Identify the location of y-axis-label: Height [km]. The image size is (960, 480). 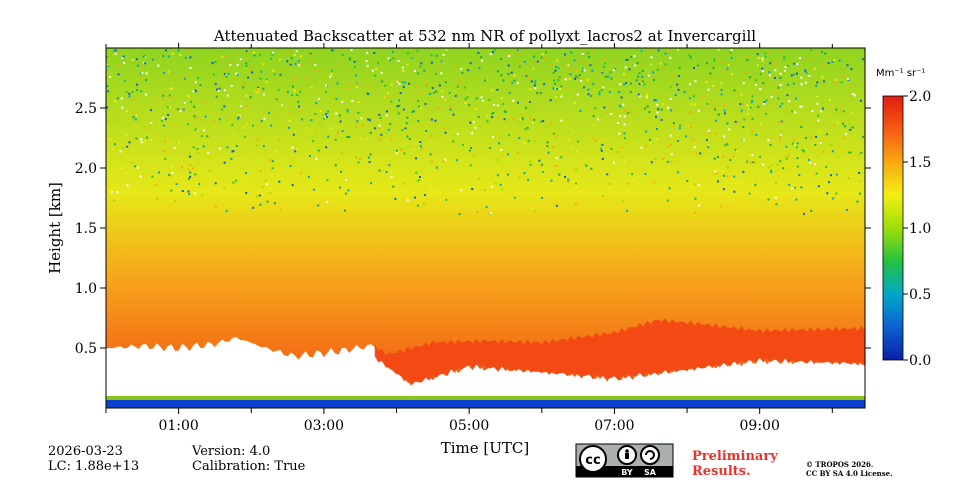
(55, 228).